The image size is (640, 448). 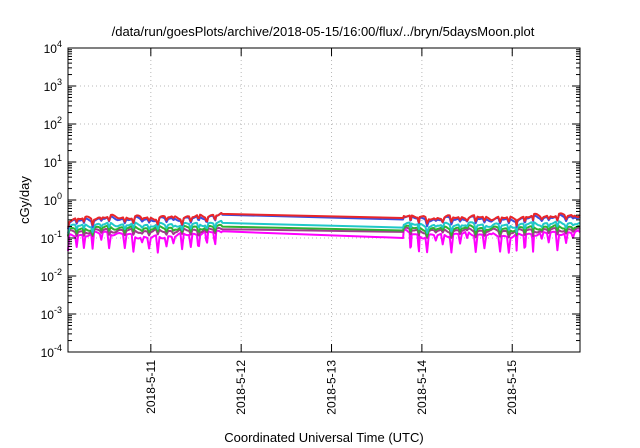 I want to click on y-tick-label: 10⁻³, so click(x=51, y=313).